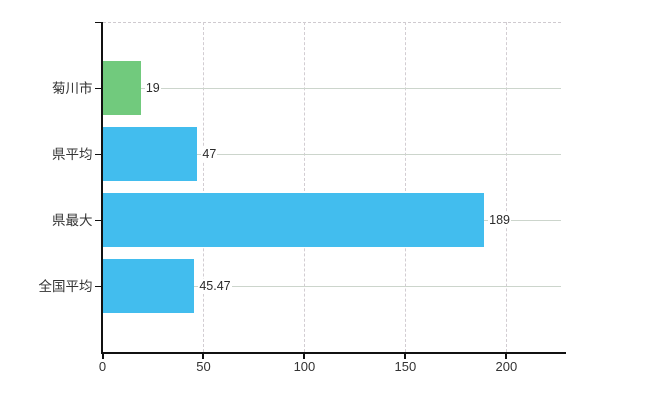 The image size is (650, 400). Describe the element at coordinates (101, 188) in the screenshot. I see `y-axis-line` at that location.